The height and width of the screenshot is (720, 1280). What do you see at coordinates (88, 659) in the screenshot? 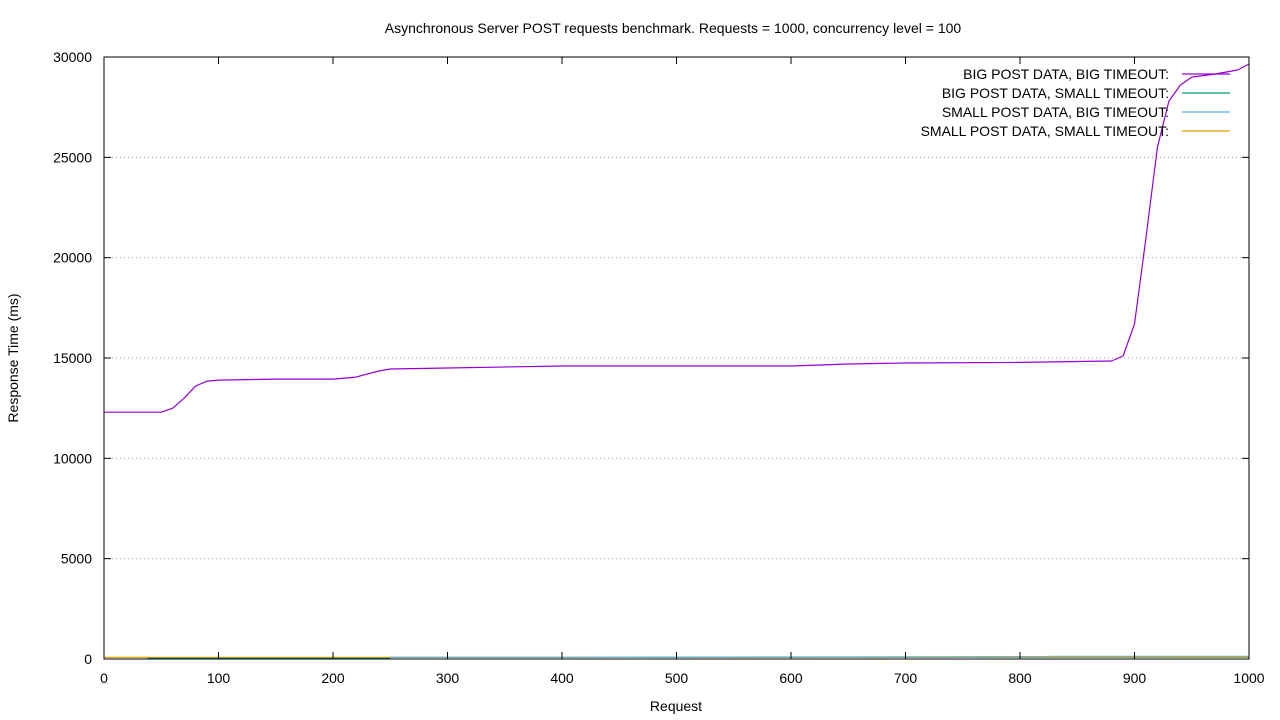
I see `y-tick-label: 0` at bounding box center [88, 659].